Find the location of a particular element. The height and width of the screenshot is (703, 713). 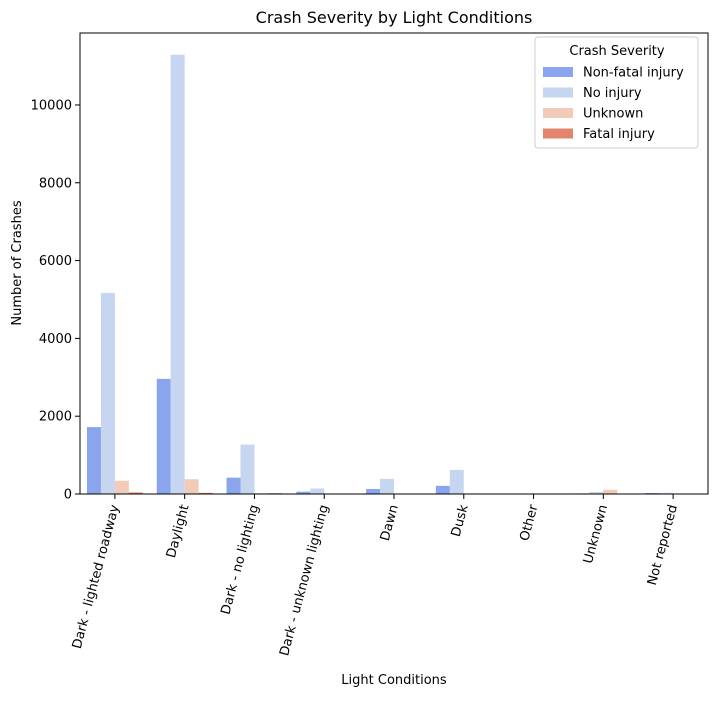

x-tick-label: Unknown is located at coordinates (596, 534).